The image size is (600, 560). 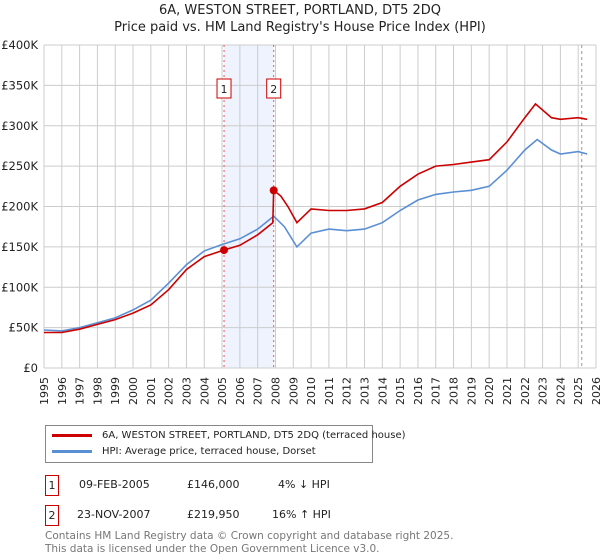 I want to click on sale-row-1: 1 09-FEB-2005 £146,000 4% ↓ HPI, so click(x=320, y=485).